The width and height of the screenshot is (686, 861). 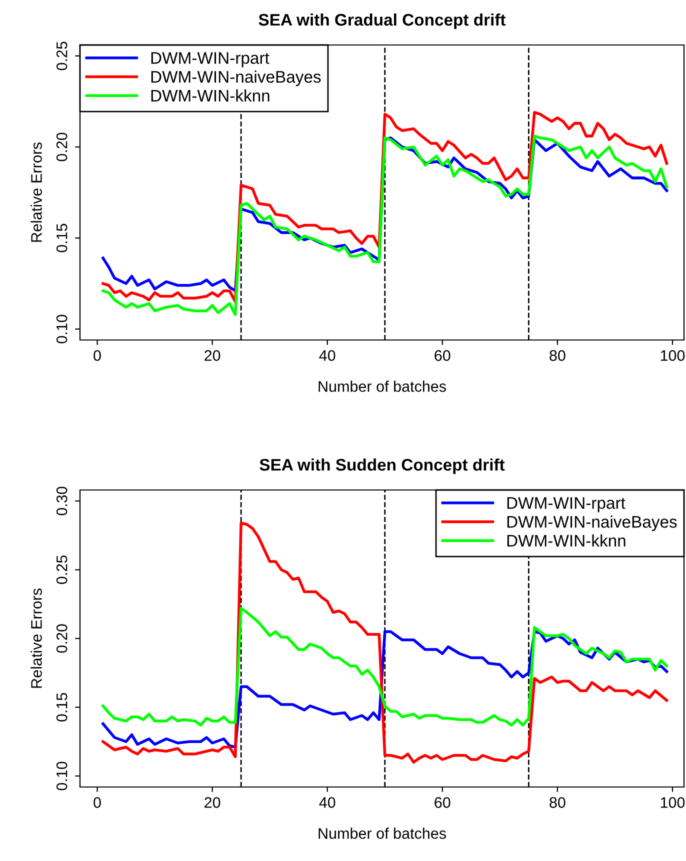 What do you see at coordinates (382, 466) in the screenshot?
I see `chart-title: SEA with Sudden Concept drift` at bounding box center [382, 466].